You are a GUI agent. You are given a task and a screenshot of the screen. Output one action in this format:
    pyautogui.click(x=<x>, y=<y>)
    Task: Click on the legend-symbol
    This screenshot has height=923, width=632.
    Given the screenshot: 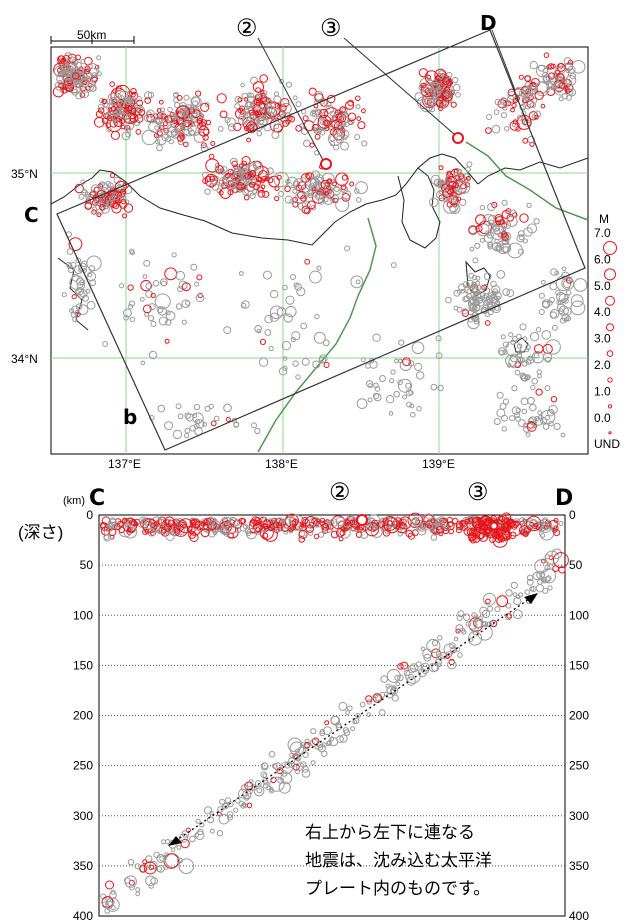 What is the action you would take?
    pyautogui.click(x=610, y=433)
    